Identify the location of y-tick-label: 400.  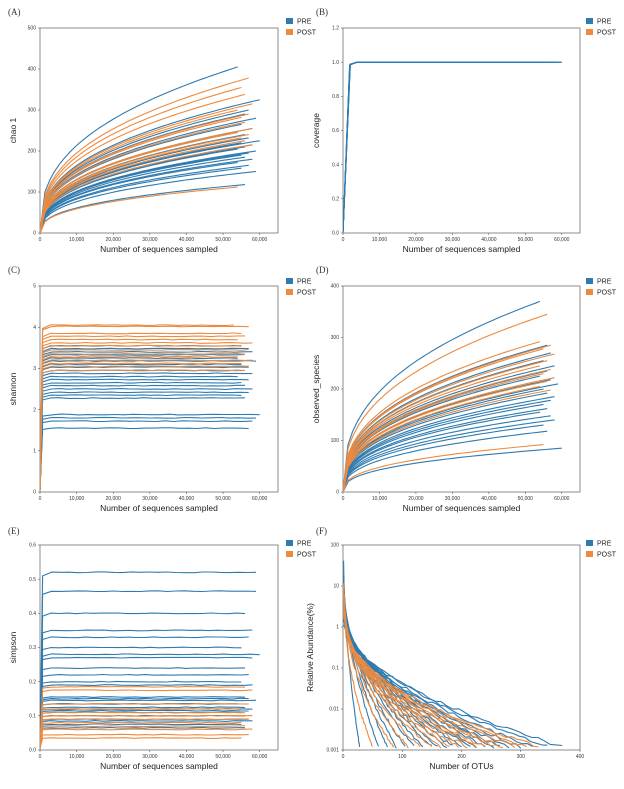
(32, 70).